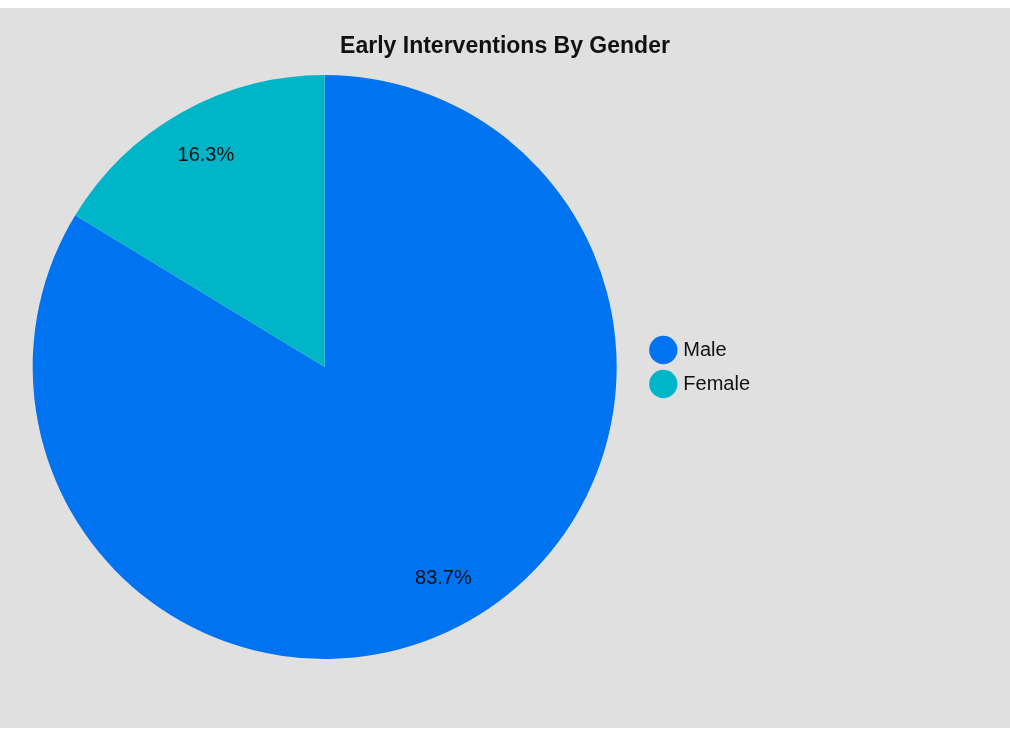 This screenshot has height=738, width=1010. Describe the element at coordinates (717, 382) in the screenshot. I see `legend-label: Female` at that location.